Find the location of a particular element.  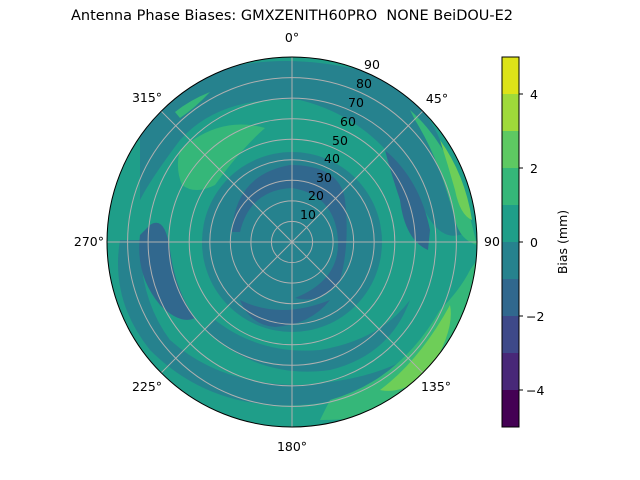

angle-label-0: 0° is located at coordinates (292, 37).